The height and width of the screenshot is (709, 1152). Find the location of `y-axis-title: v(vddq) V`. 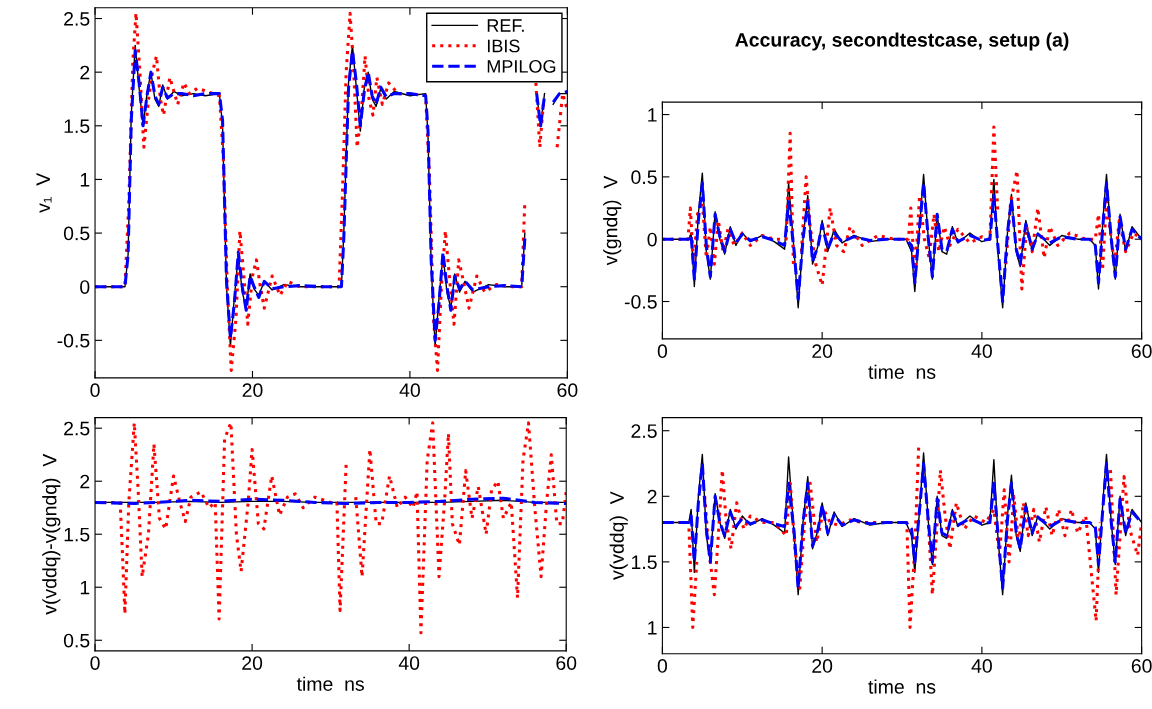

y-axis-title: v(vddq) V is located at coordinates (618, 535).